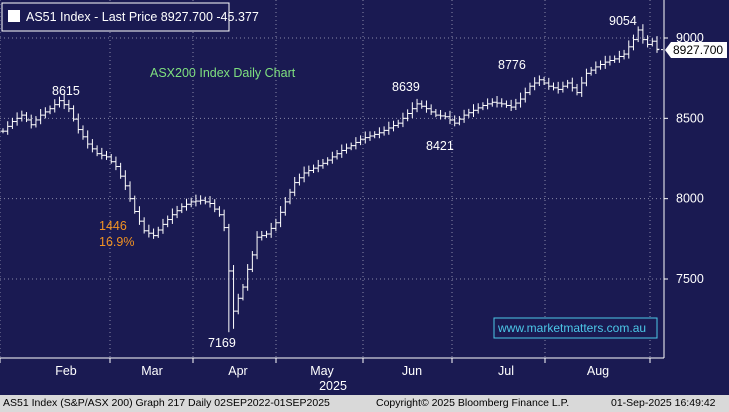 Image resolution: width=729 pixels, height=412 pixels. I want to click on watermark-box, so click(575, 328).